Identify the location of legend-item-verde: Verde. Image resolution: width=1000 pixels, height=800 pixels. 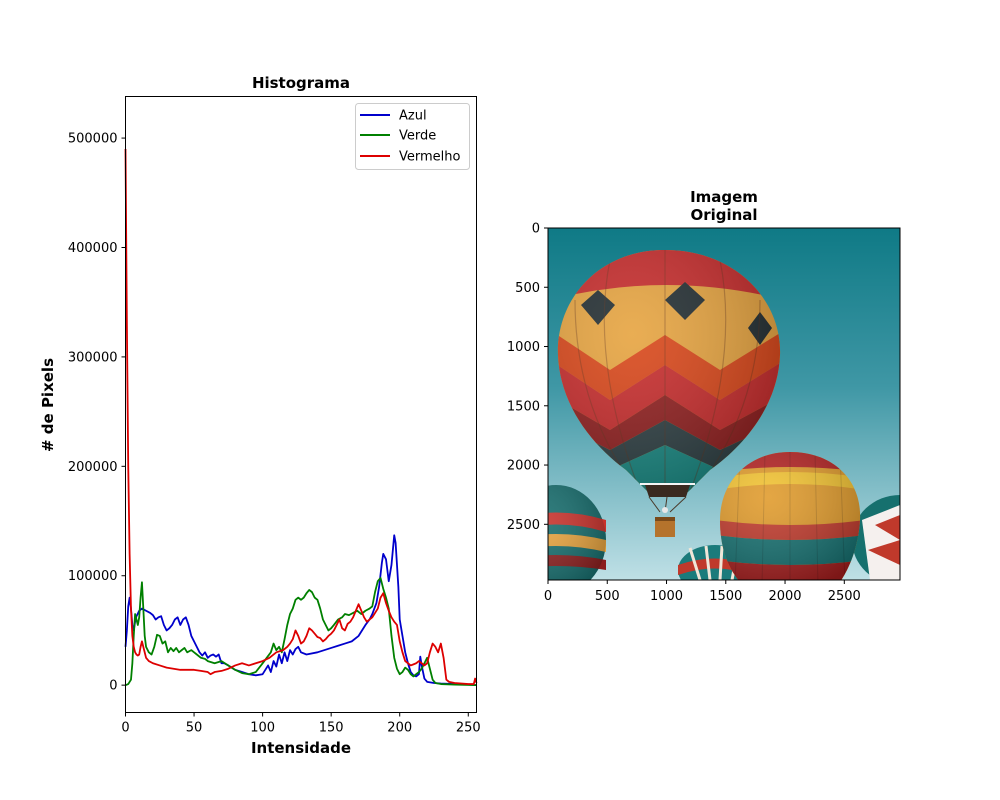
(398, 136).